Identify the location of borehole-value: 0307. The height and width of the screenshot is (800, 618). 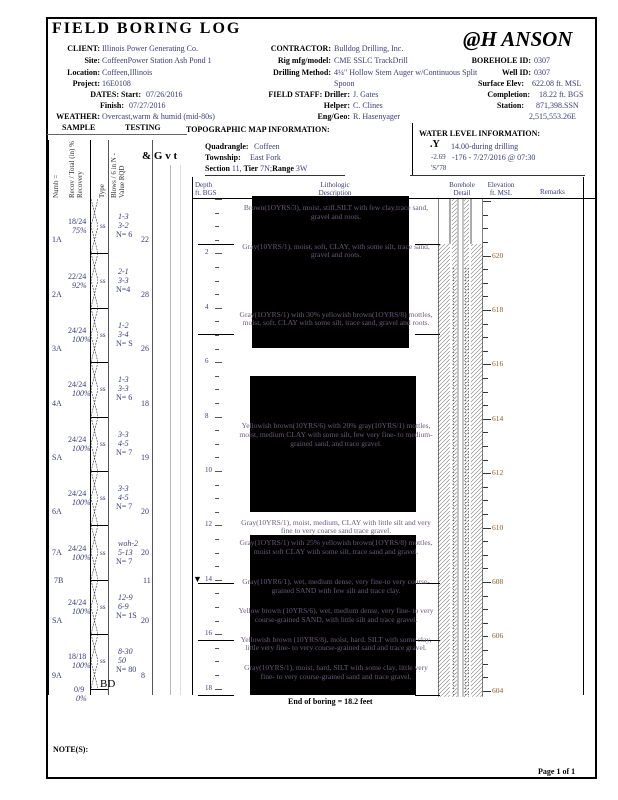
(542, 60).